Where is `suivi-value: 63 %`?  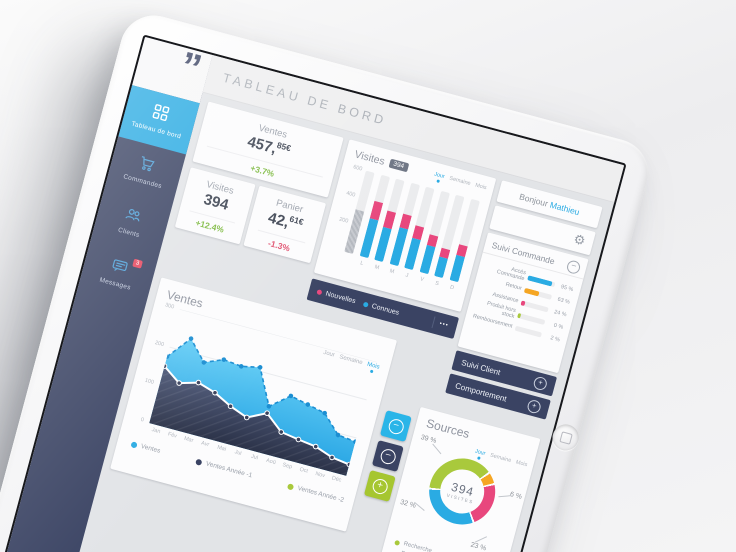 suivi-value: 63 % is located at coordinates (563, 301).